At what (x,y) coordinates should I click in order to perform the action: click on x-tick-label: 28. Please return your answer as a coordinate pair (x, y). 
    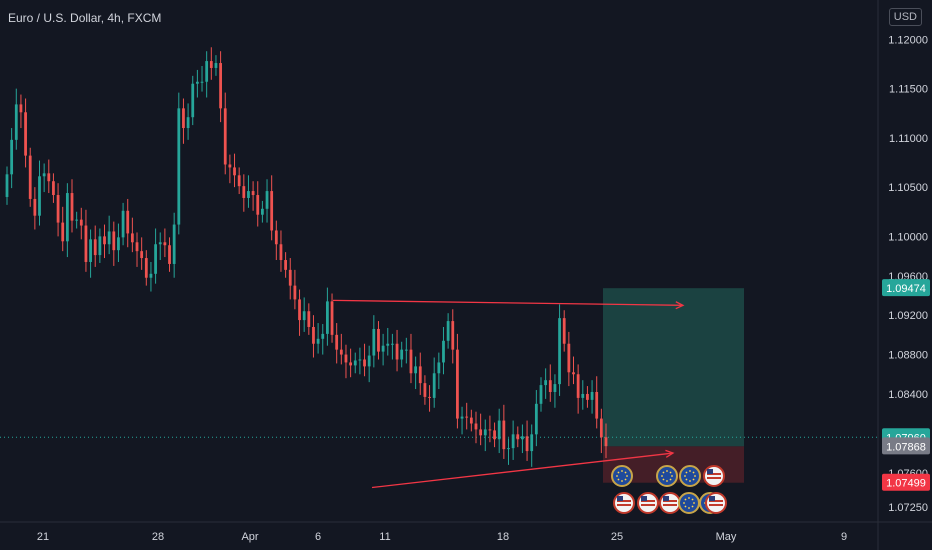
    Looking at the image, I should click on (158, 537).